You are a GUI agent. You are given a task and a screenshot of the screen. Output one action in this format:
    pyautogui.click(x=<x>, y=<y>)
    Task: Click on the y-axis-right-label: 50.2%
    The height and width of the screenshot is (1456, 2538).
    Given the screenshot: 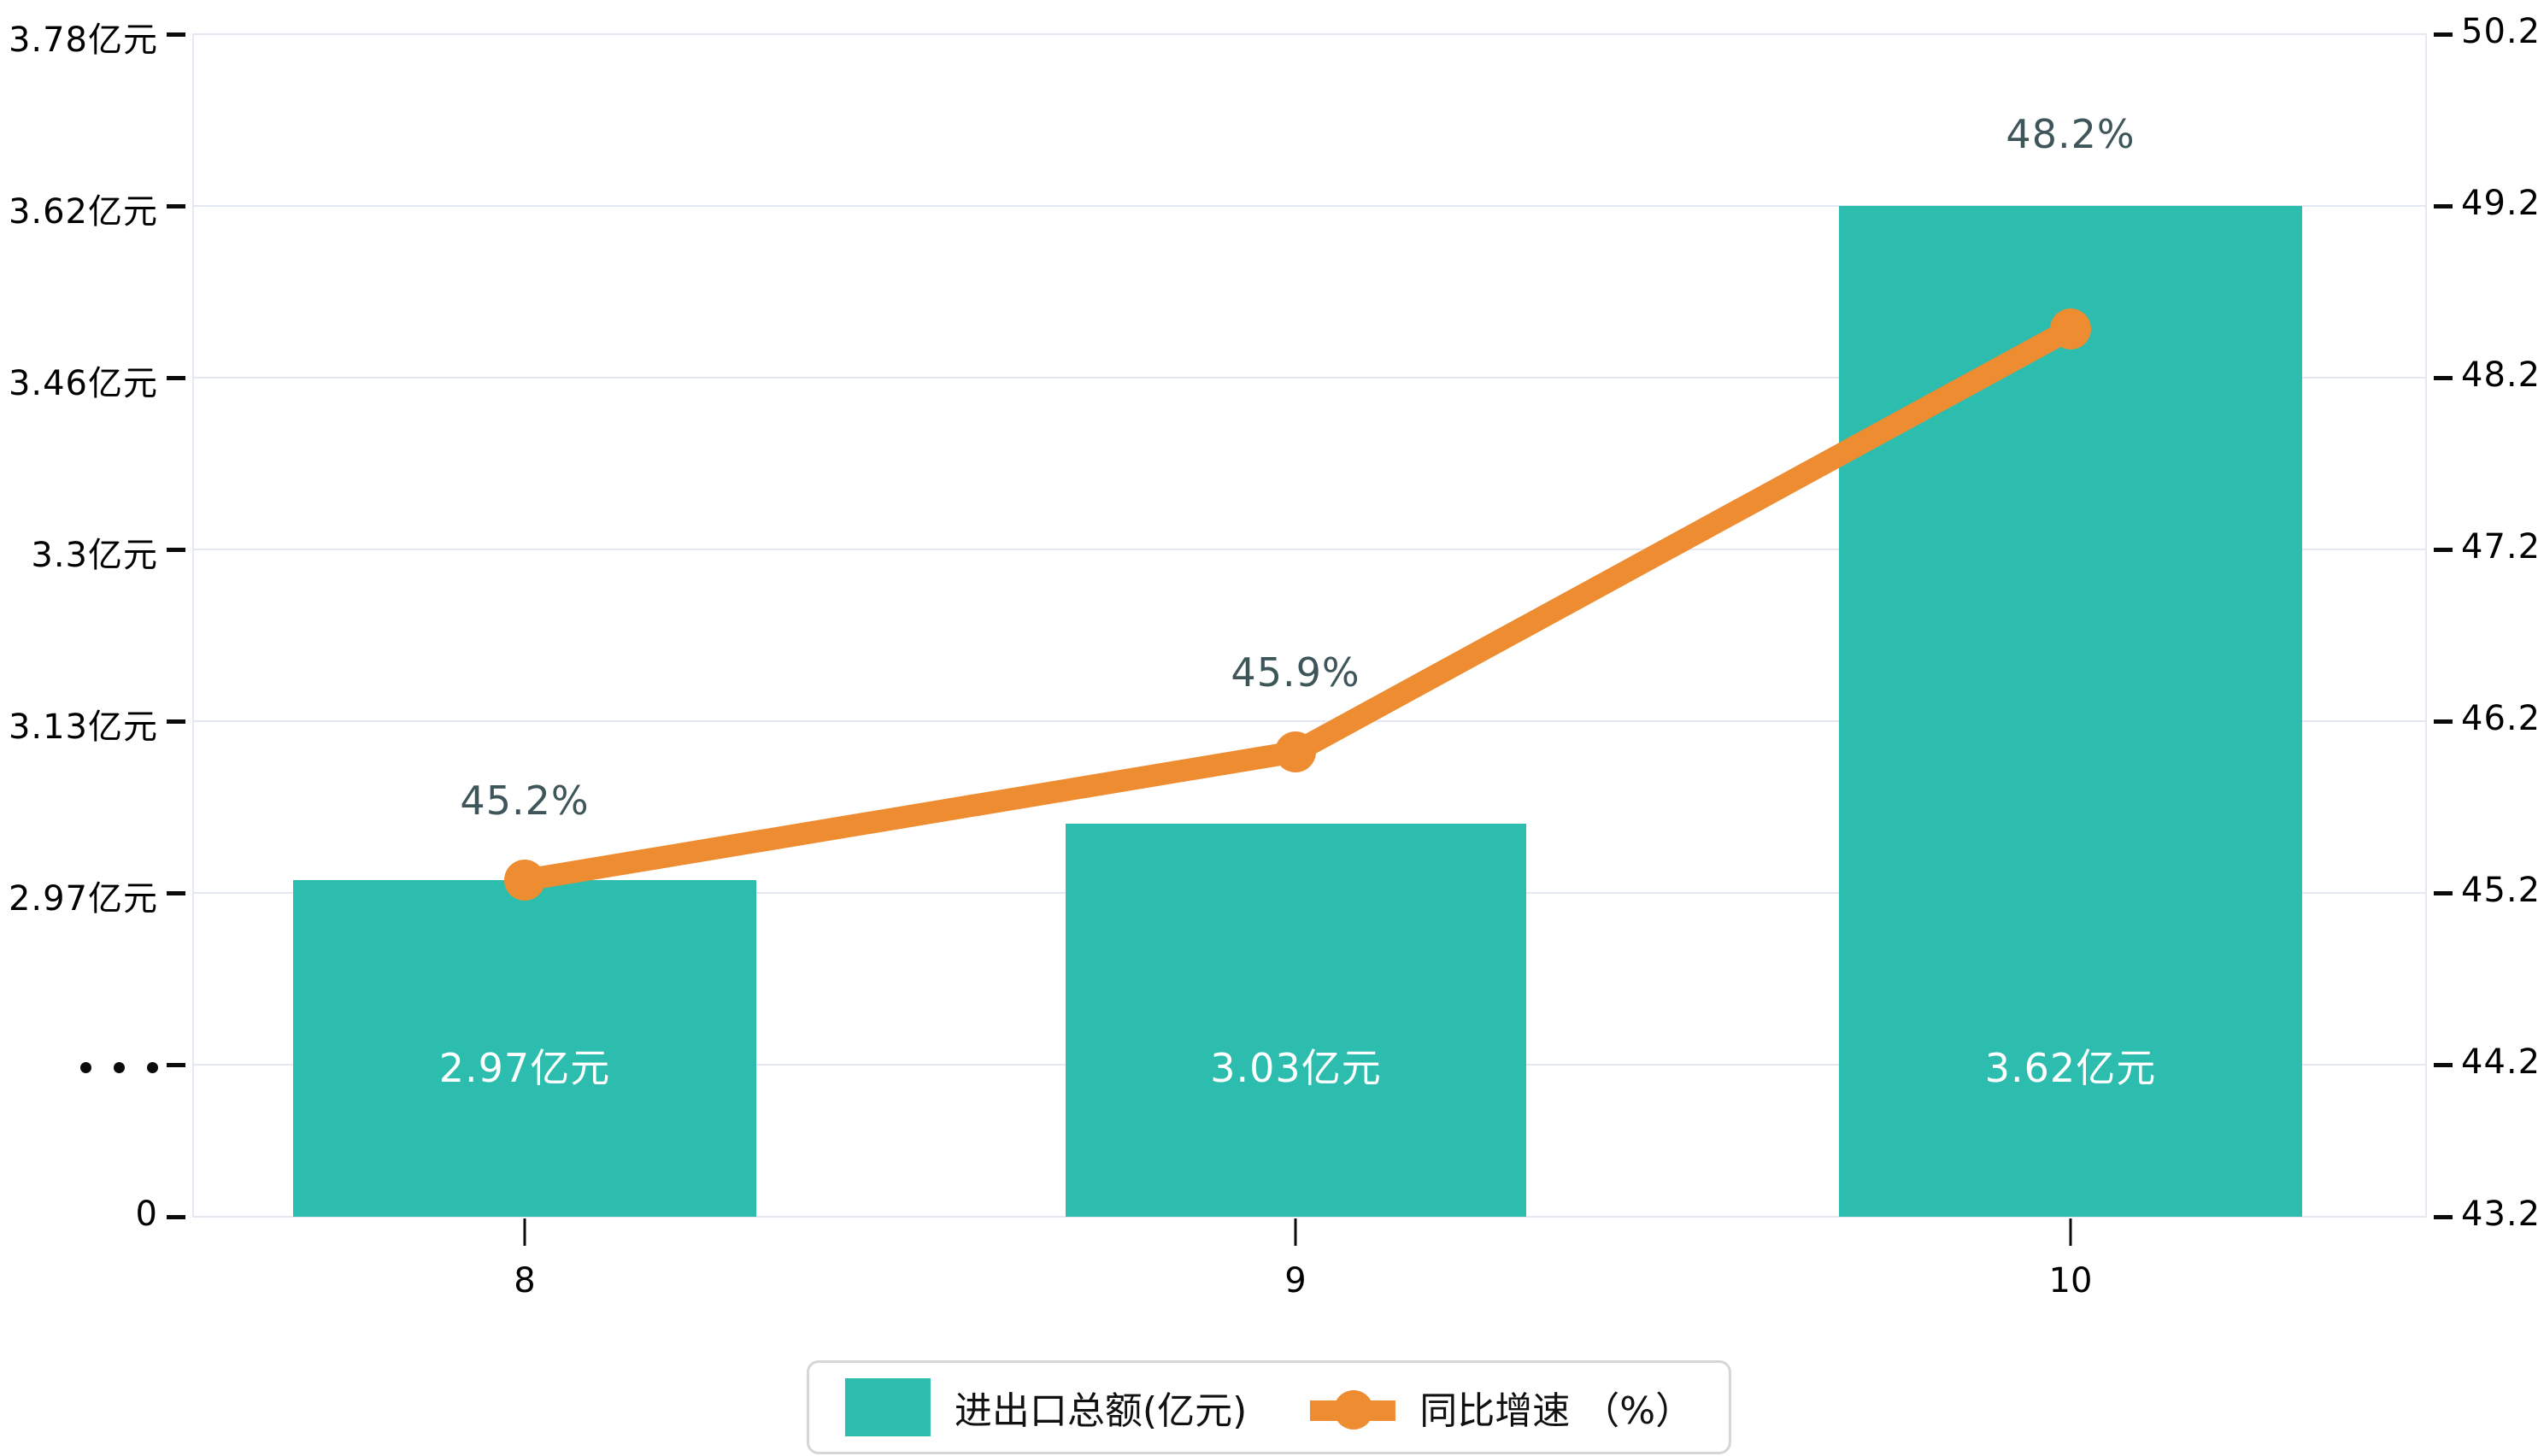 What is the action you would take?
    pyautogui.click(x=2499, y=32)
    